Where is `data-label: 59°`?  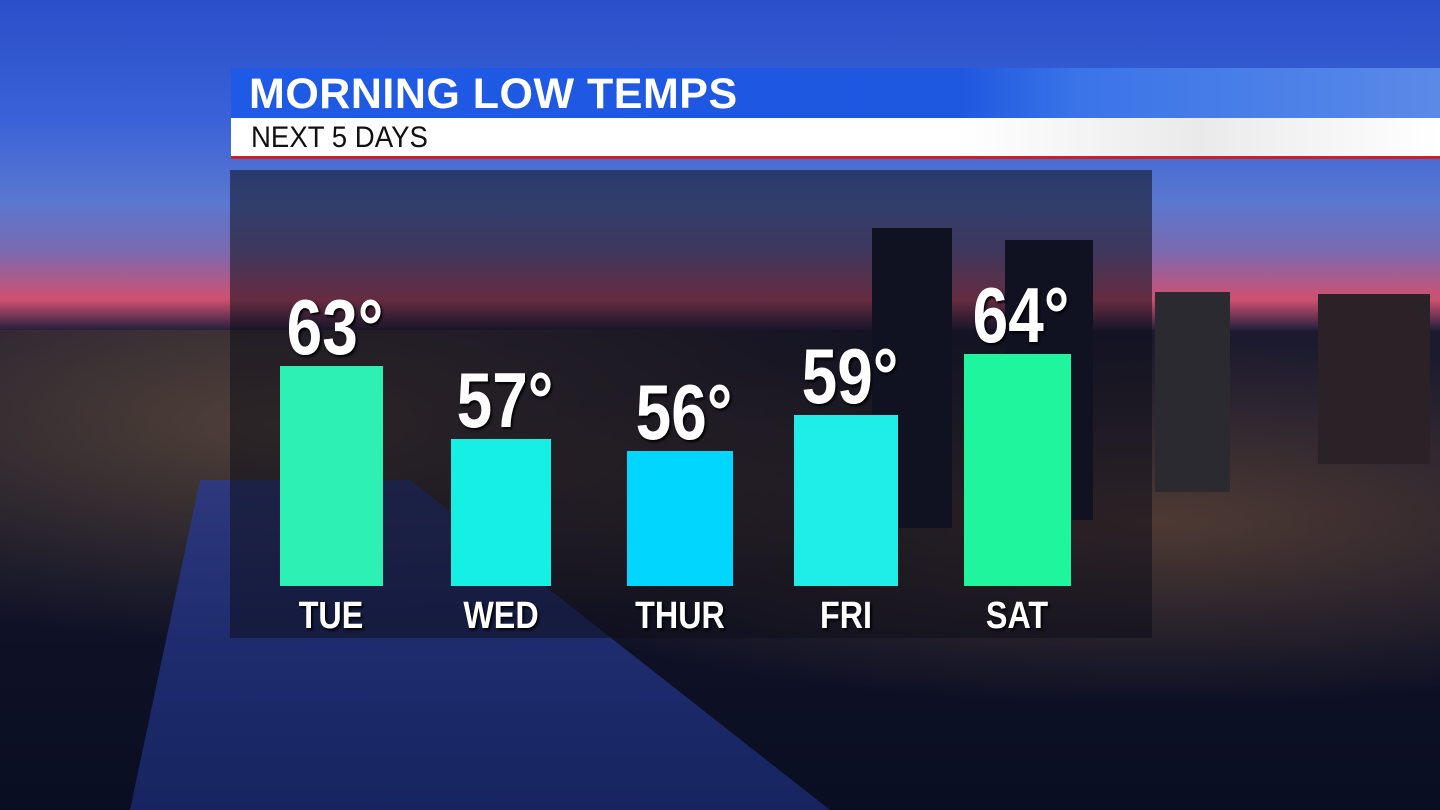 data-label: 59° is located at coordinates (850, 375).